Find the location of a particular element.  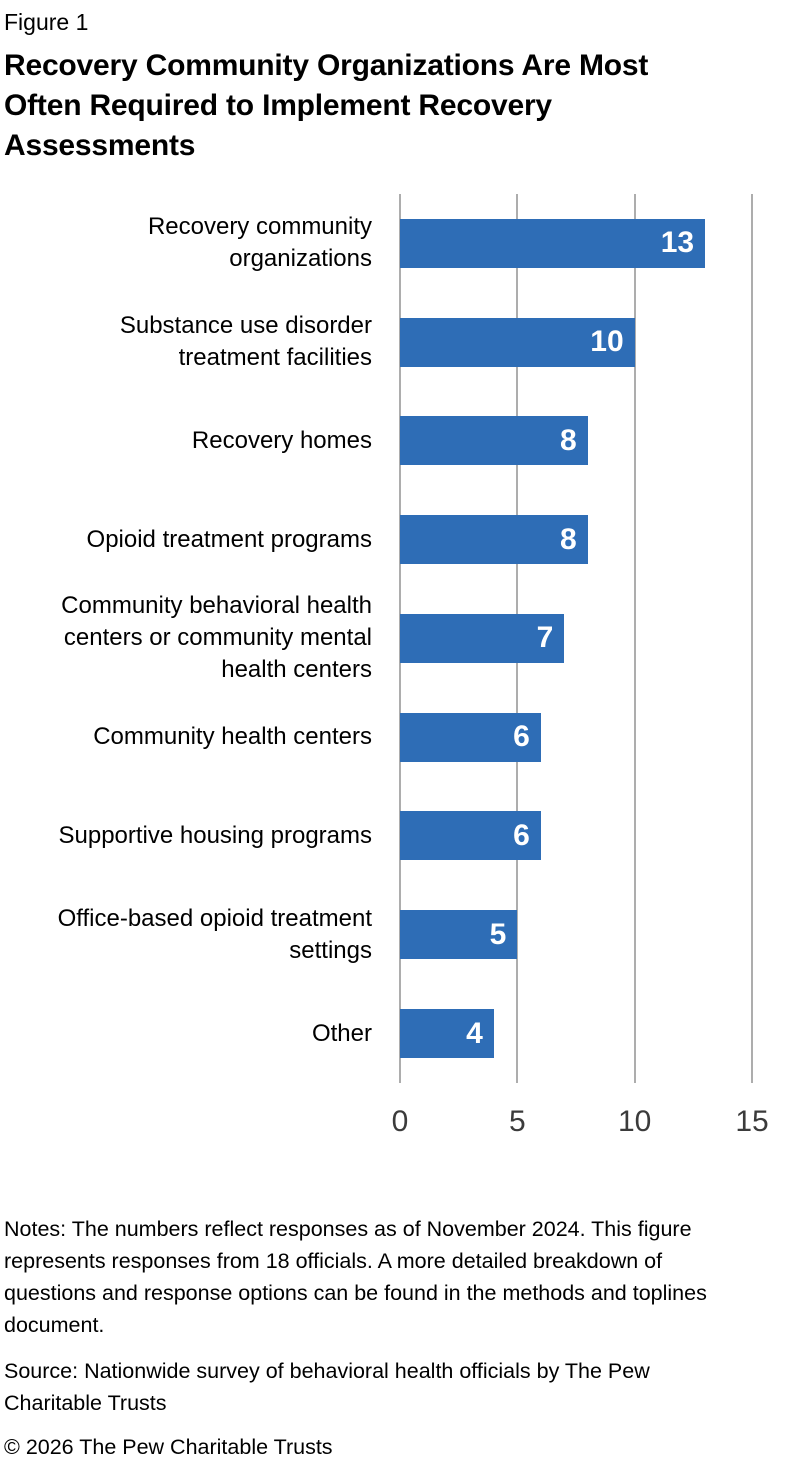

bar-track: 5 is located at coordinates (576, 935).